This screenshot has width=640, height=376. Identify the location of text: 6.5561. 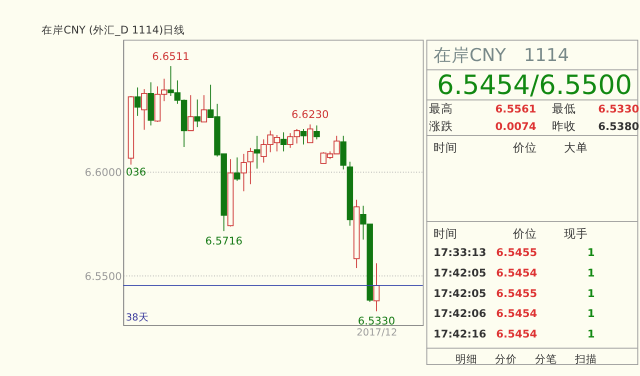
(515, 109).